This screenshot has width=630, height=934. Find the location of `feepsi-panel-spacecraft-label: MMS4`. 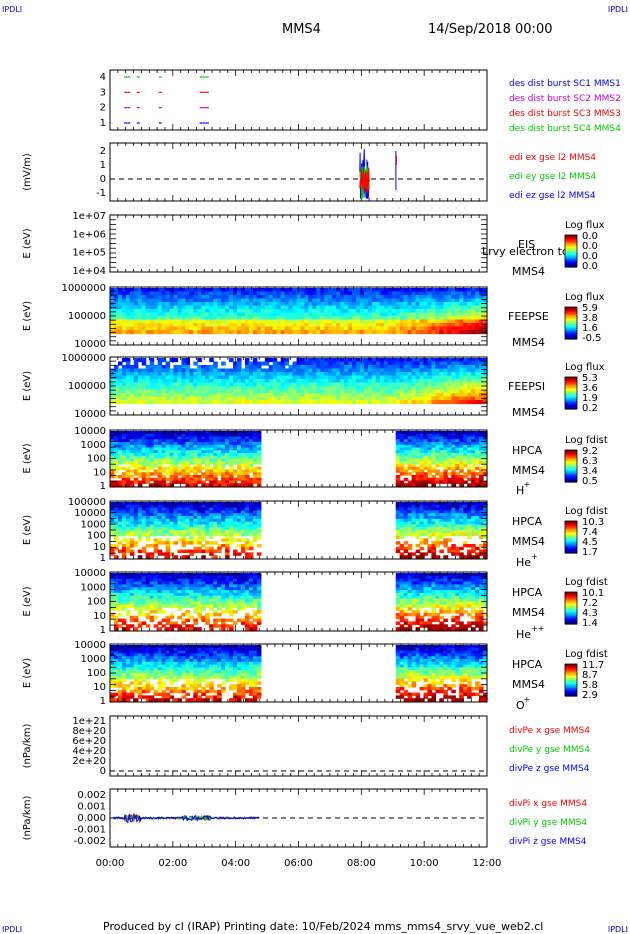

feepsi-panel-spacecraft-label: MMS4 is located at coordinates (528, 412).